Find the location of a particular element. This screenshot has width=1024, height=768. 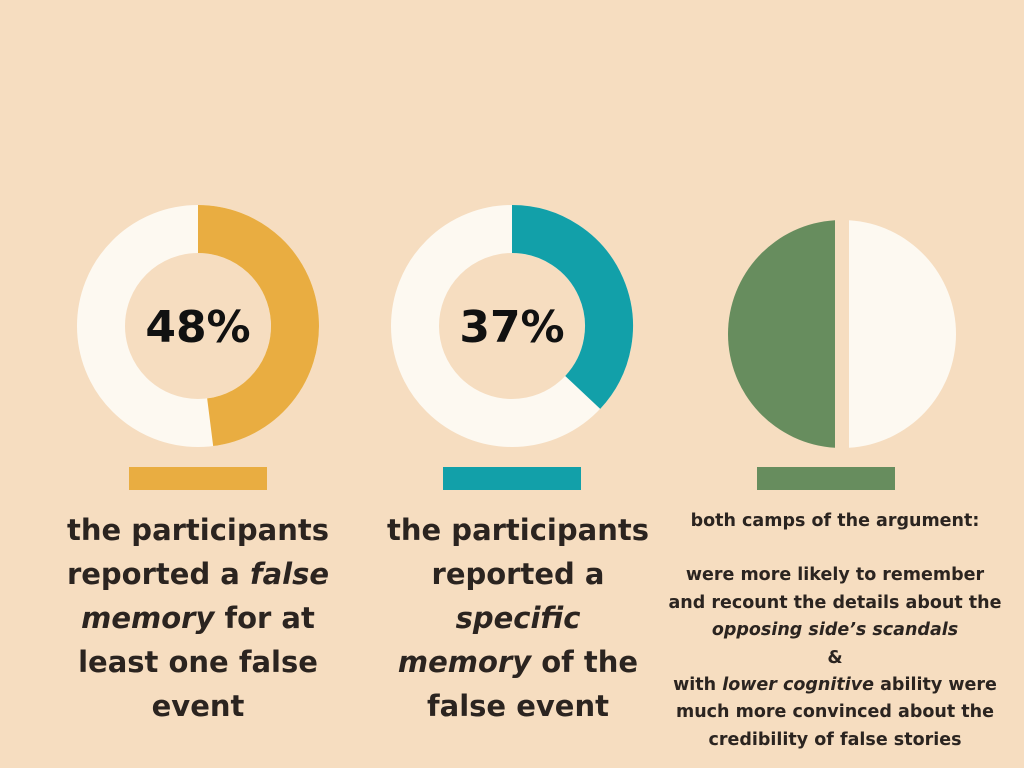

caption-line: event is located at coordinates (198, 706).